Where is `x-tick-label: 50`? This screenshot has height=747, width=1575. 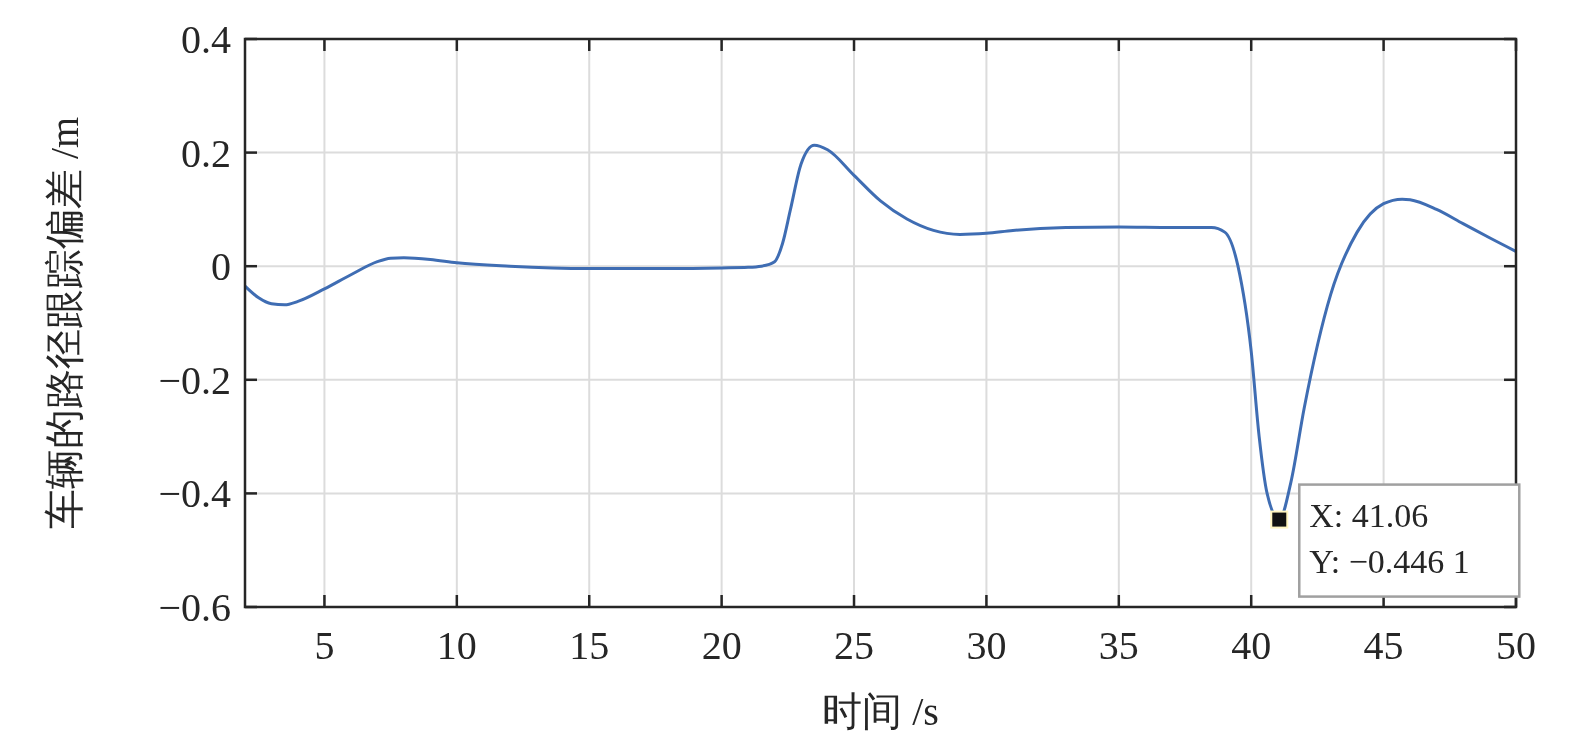
x-tick-label: 50 is located at coordinates (1516, 645).